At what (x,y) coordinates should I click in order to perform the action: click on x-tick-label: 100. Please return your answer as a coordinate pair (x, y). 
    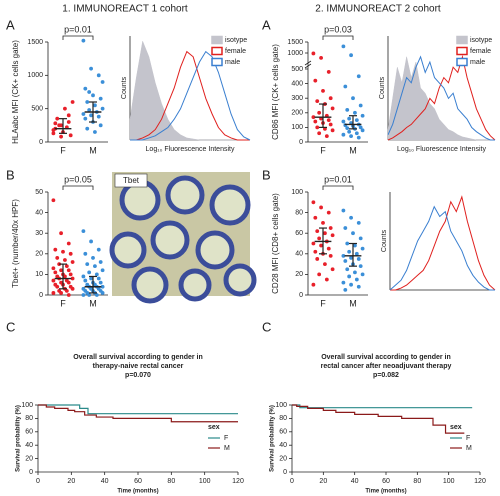
    Looking at the image, I should click on (205, 481).